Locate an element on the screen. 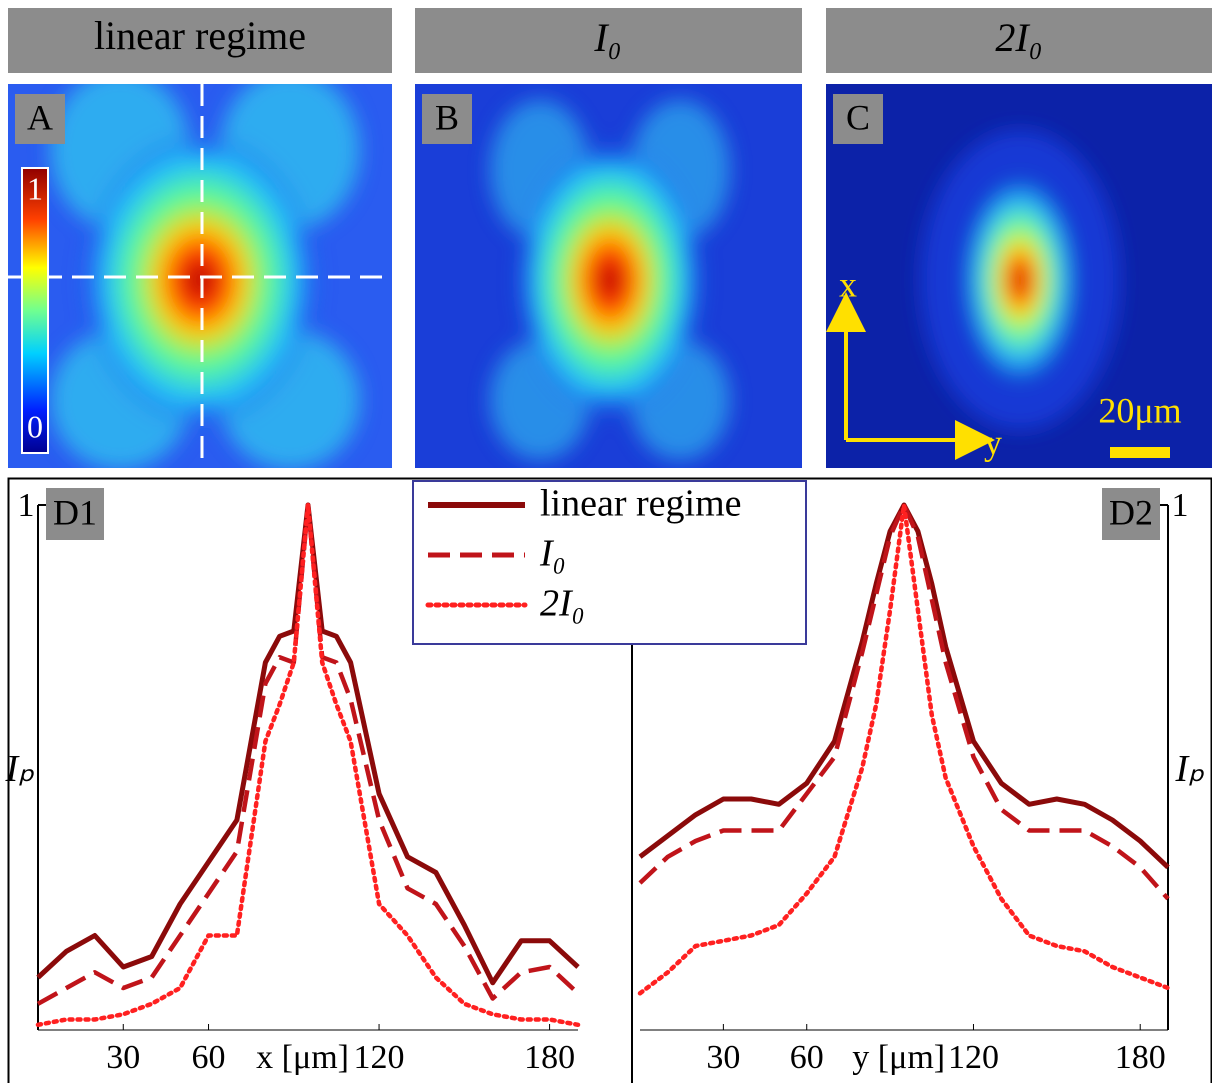  panel-header: 2I₀ is located at coordinates (1018, 37).